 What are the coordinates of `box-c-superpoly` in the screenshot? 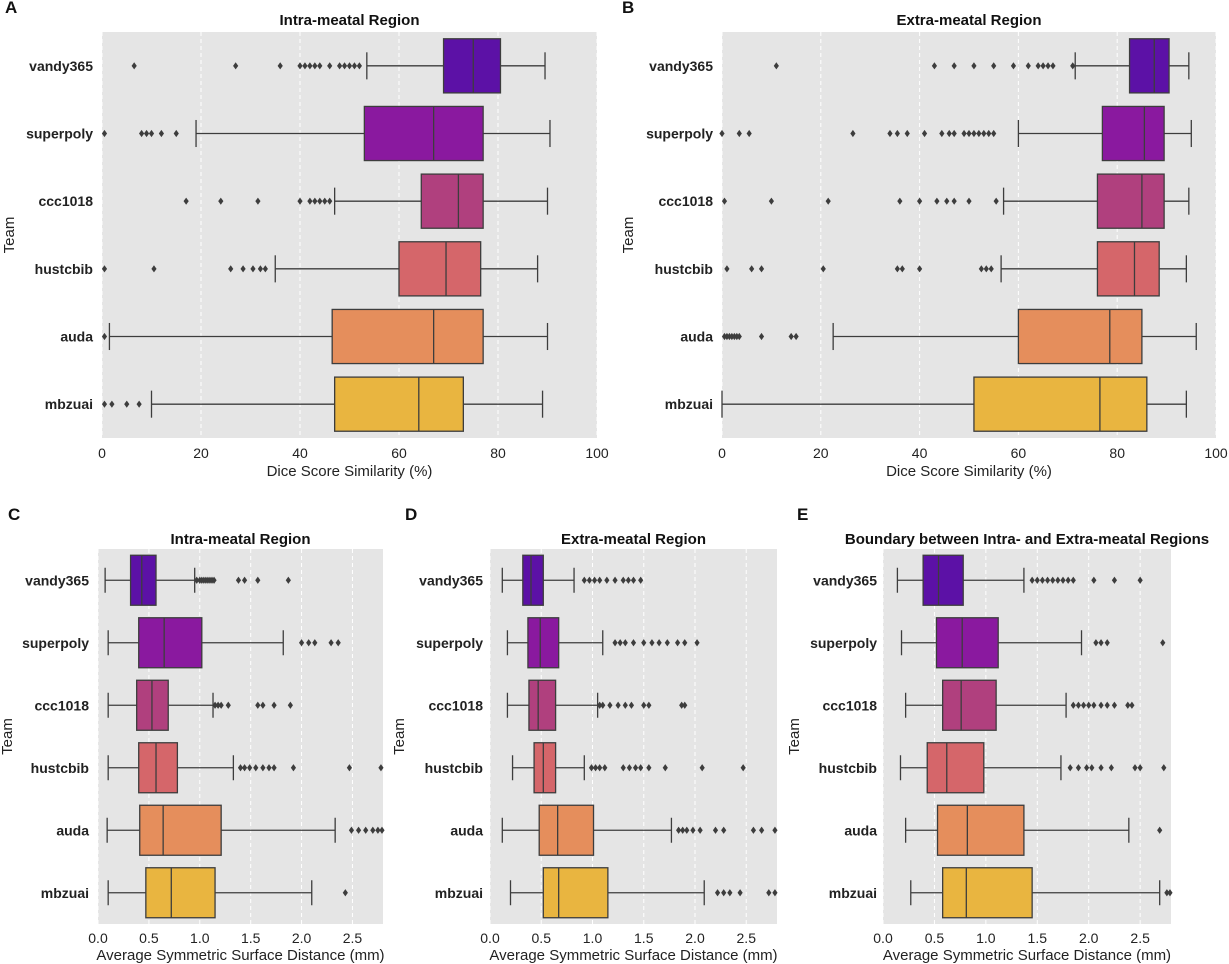 It's located at (170, 643).